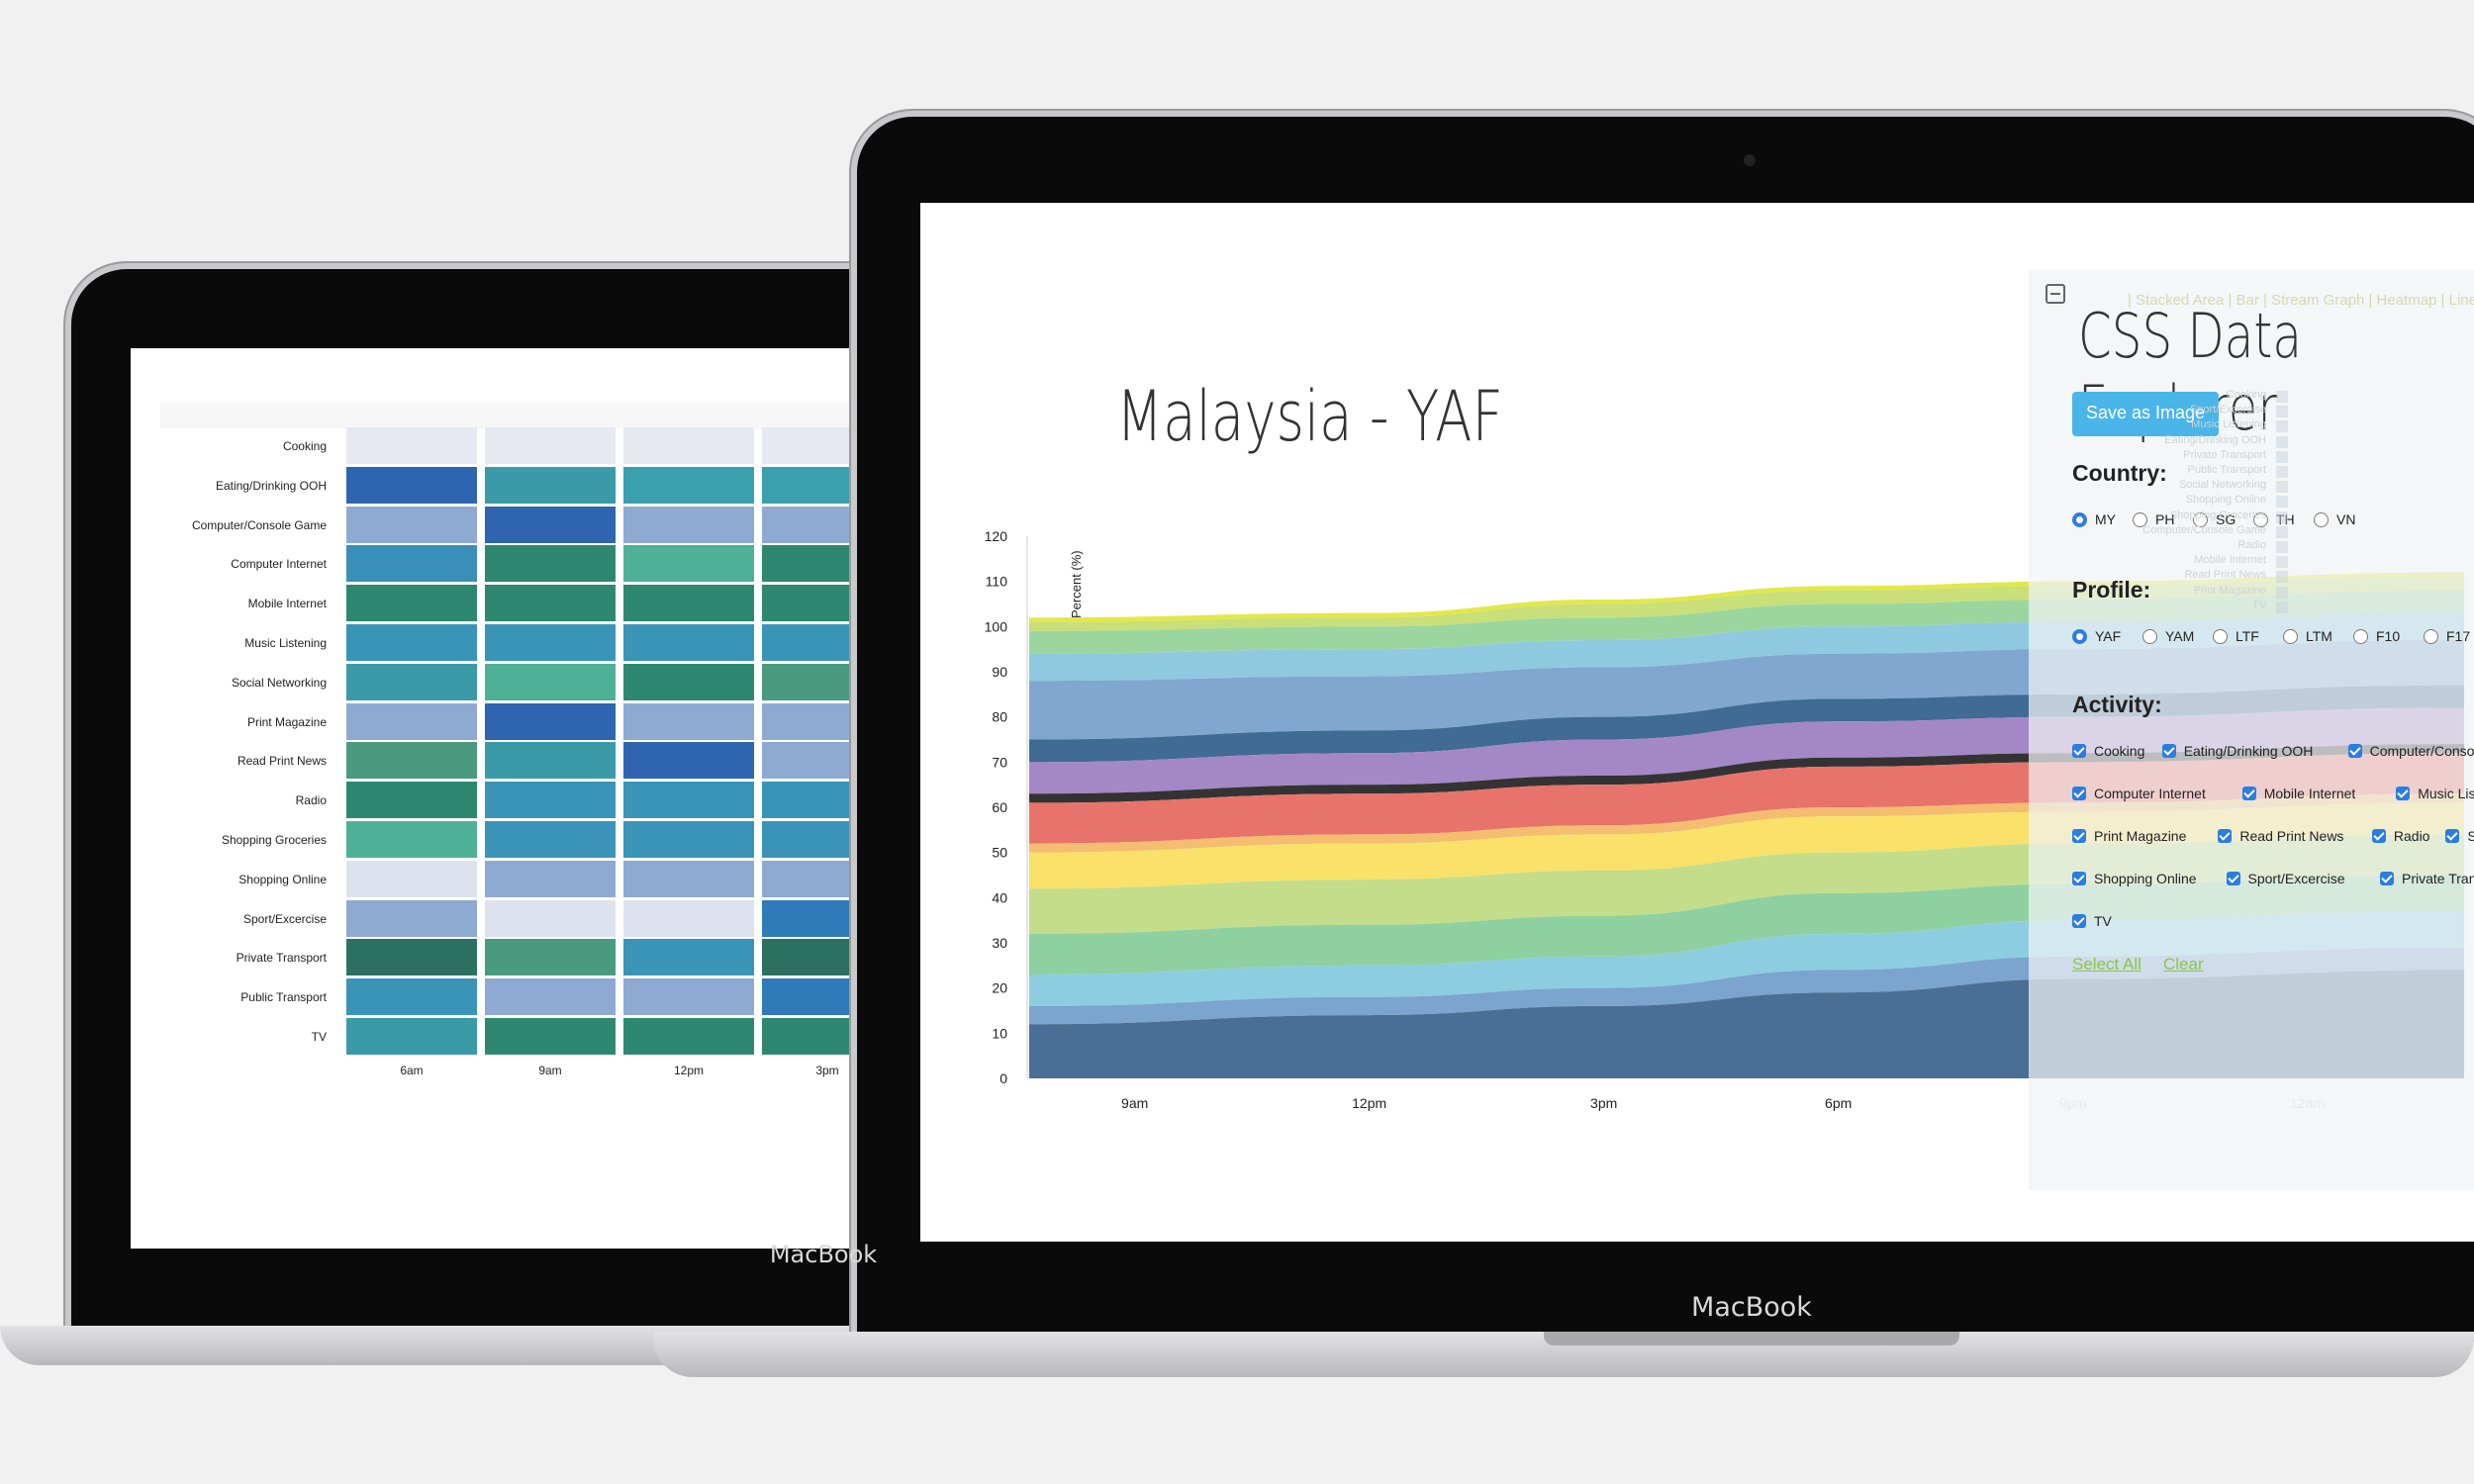  Describe the element at coordinates (2150, 793) in the screenshot. I see `option-label: Computer Internet` at that location.